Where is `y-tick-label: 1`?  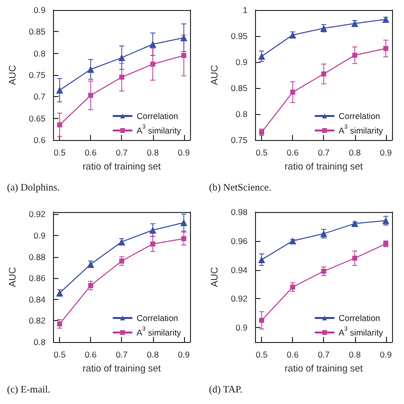 y-tick-label: 1 is located at coordinates (245, 10).